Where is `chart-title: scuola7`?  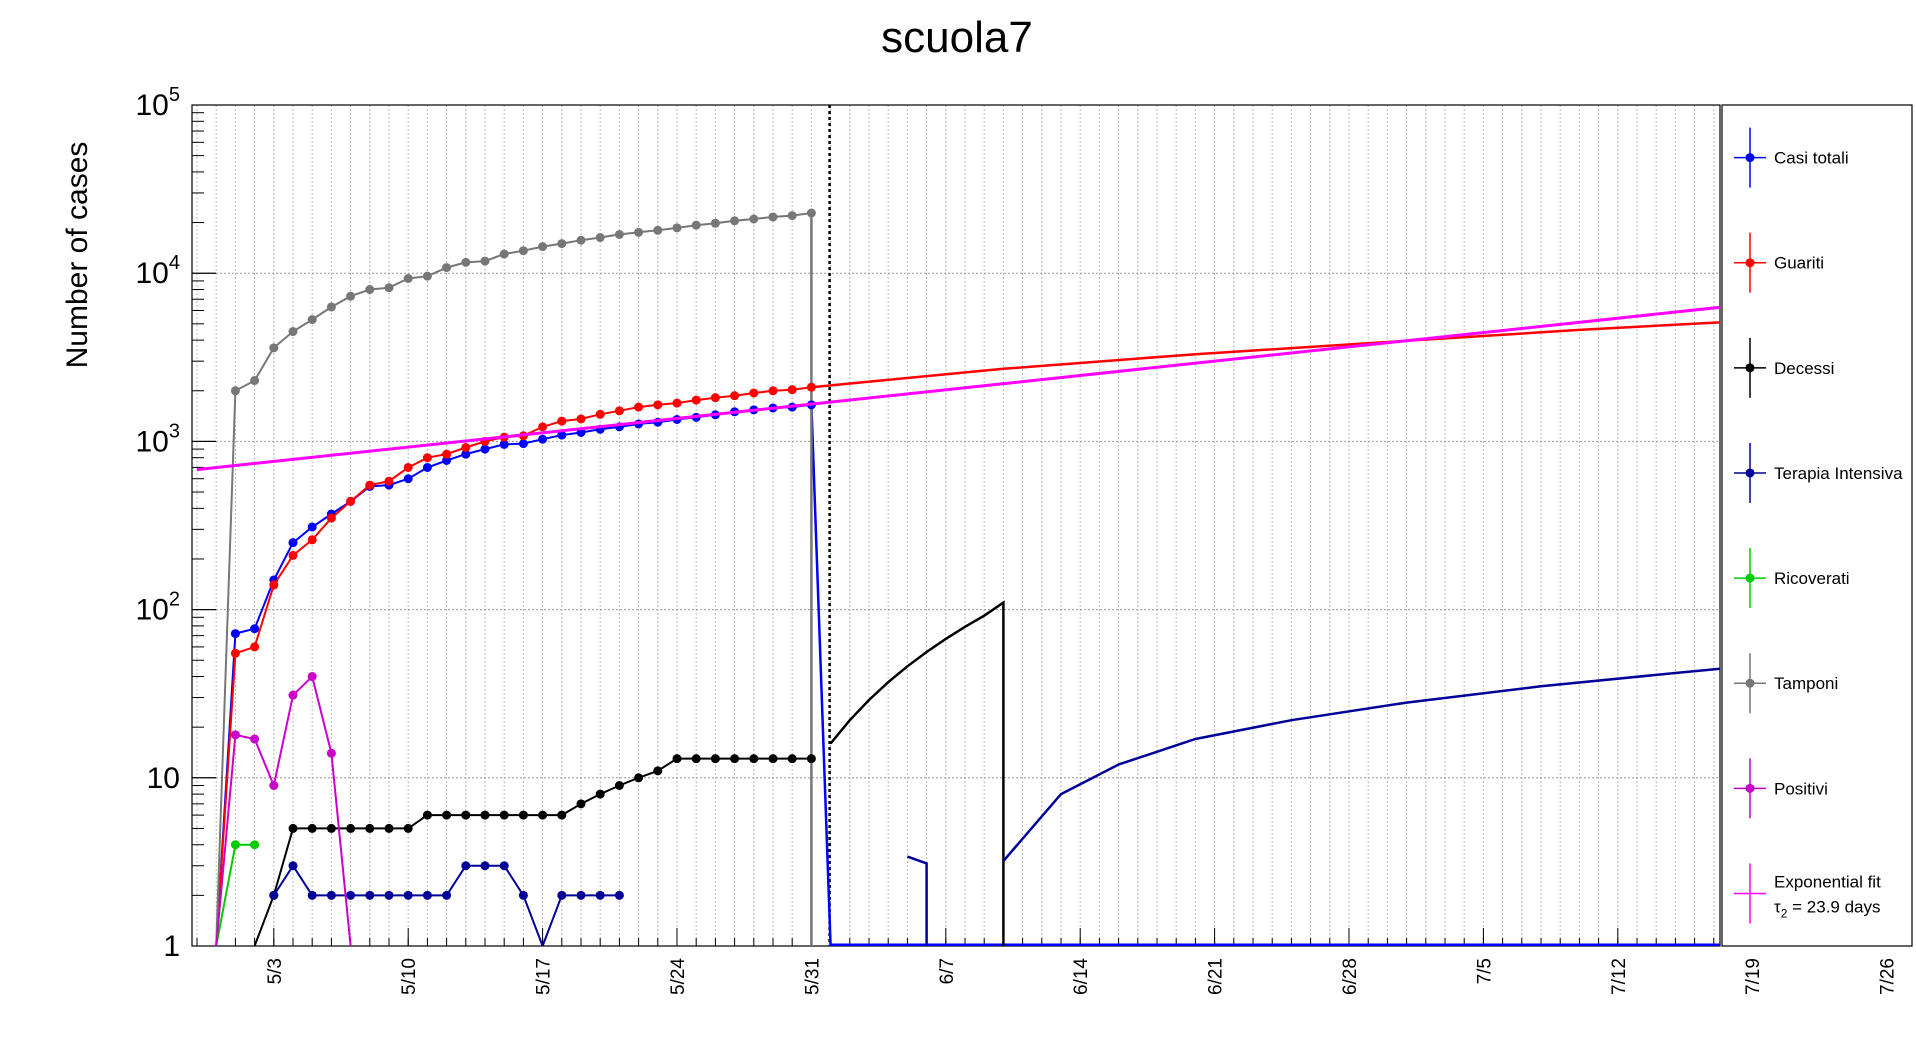
chart-title: scuola7 is located at coordinates (957, 37).